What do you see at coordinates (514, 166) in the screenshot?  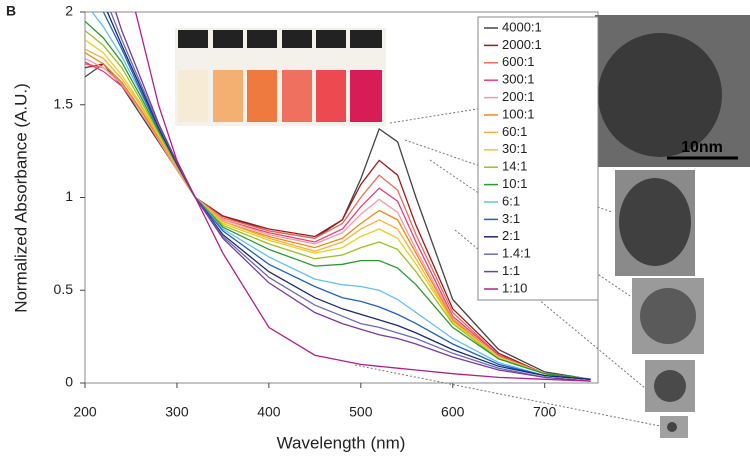 I see `legend-label: 14:1` at bounding box center [514, 166].